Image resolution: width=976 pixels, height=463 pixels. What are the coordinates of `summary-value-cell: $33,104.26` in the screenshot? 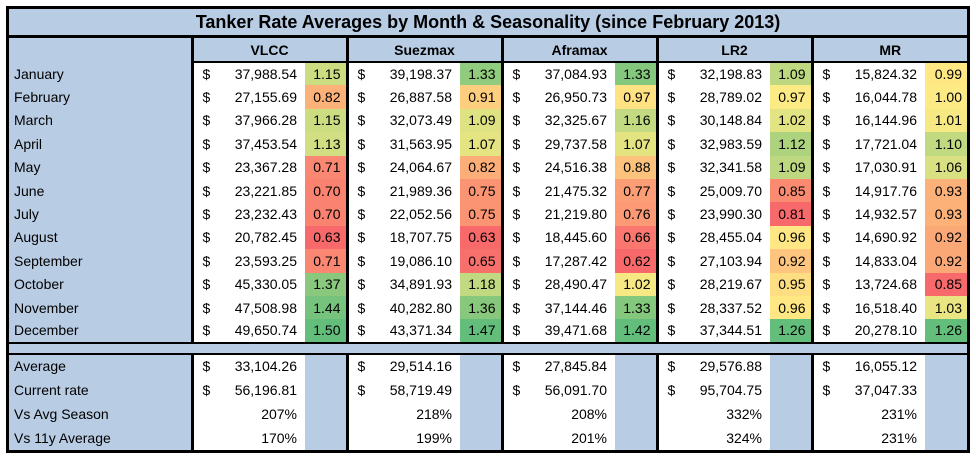 It's located at (247, 365).